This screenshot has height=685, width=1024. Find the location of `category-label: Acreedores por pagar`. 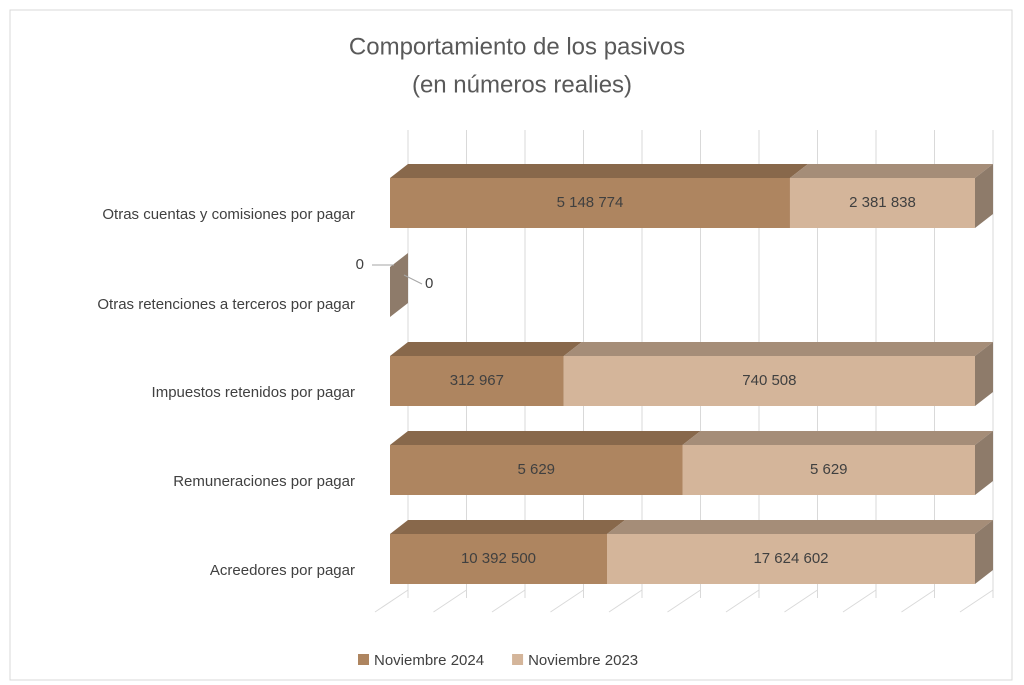

category-label: Acreedores por pagar is located at coordinates (282, 570).